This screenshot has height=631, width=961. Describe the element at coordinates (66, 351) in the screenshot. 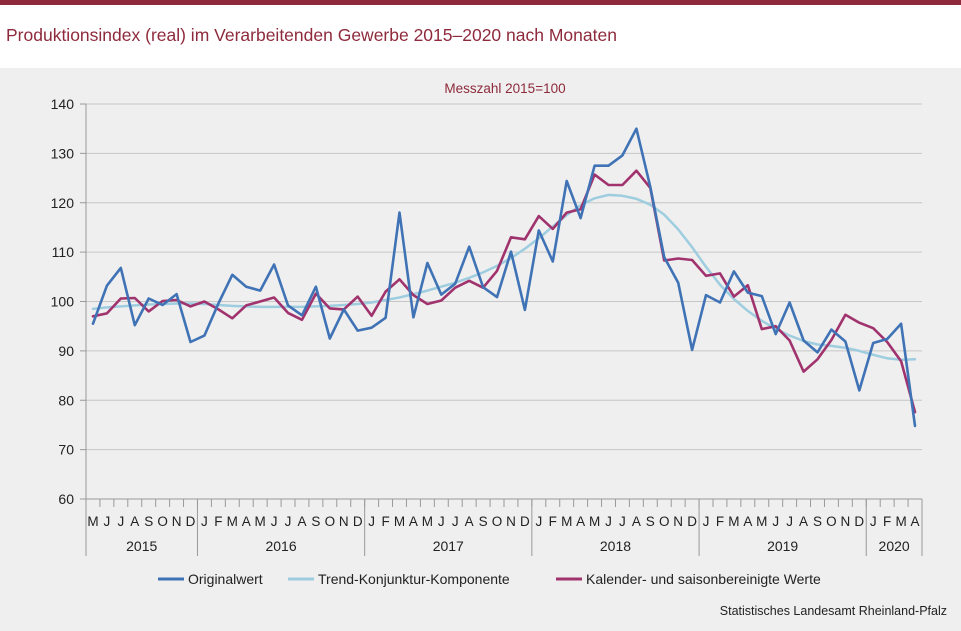

I see `y-tick-label: 90` at that location.